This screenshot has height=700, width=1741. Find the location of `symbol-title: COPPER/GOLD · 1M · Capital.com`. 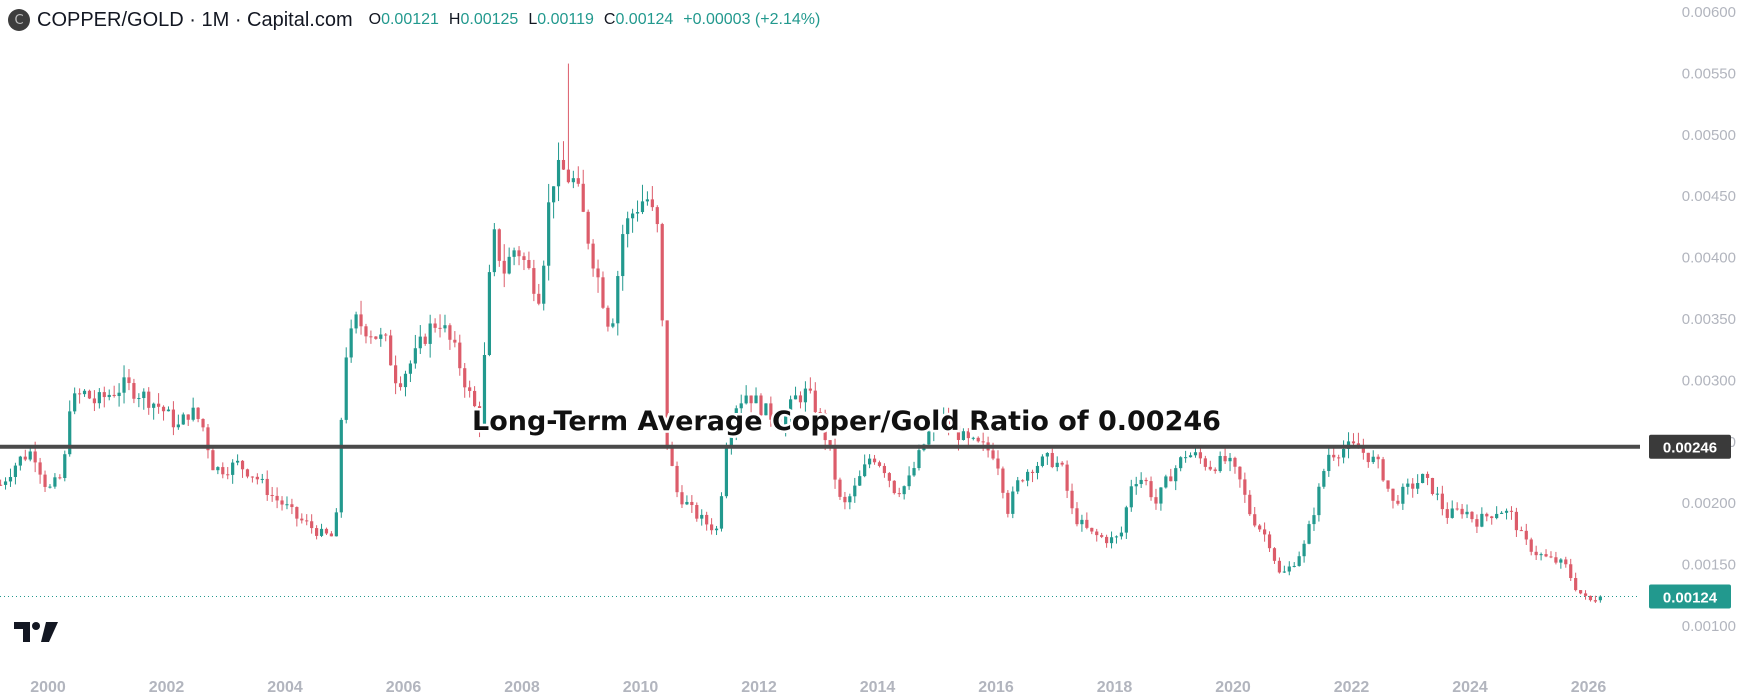

symbol-title: COPPER/GOLD · 1M · Capital.com is located at coordinates (195, 19).